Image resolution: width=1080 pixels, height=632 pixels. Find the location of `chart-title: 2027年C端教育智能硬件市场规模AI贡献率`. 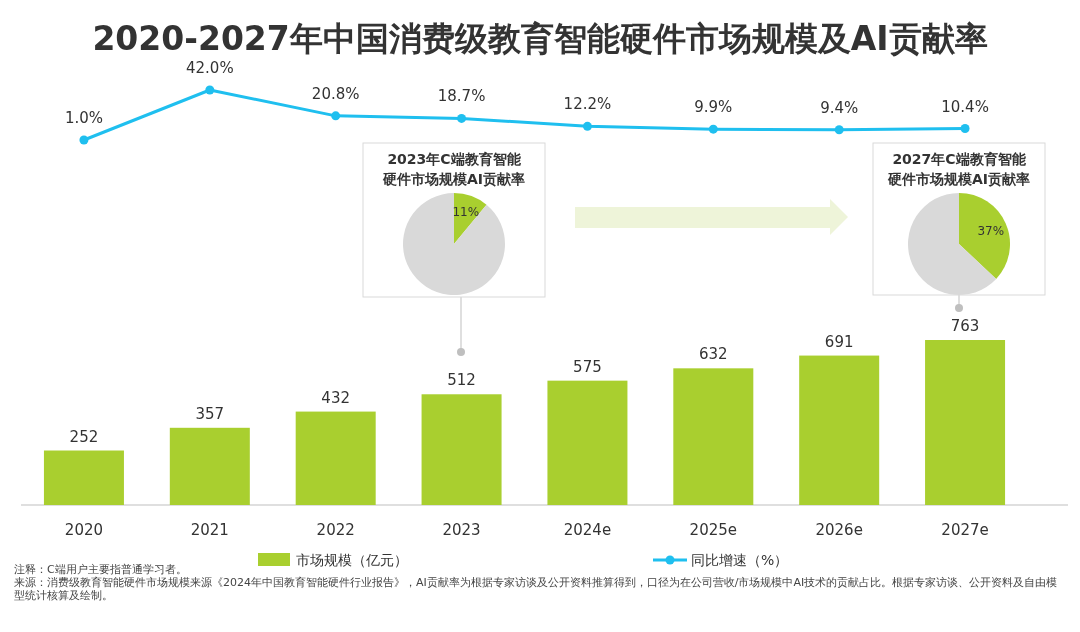

chart-title: 2027年C端教育智能硬件市场规模AI贡献率 is located at coordinates (958, 169).